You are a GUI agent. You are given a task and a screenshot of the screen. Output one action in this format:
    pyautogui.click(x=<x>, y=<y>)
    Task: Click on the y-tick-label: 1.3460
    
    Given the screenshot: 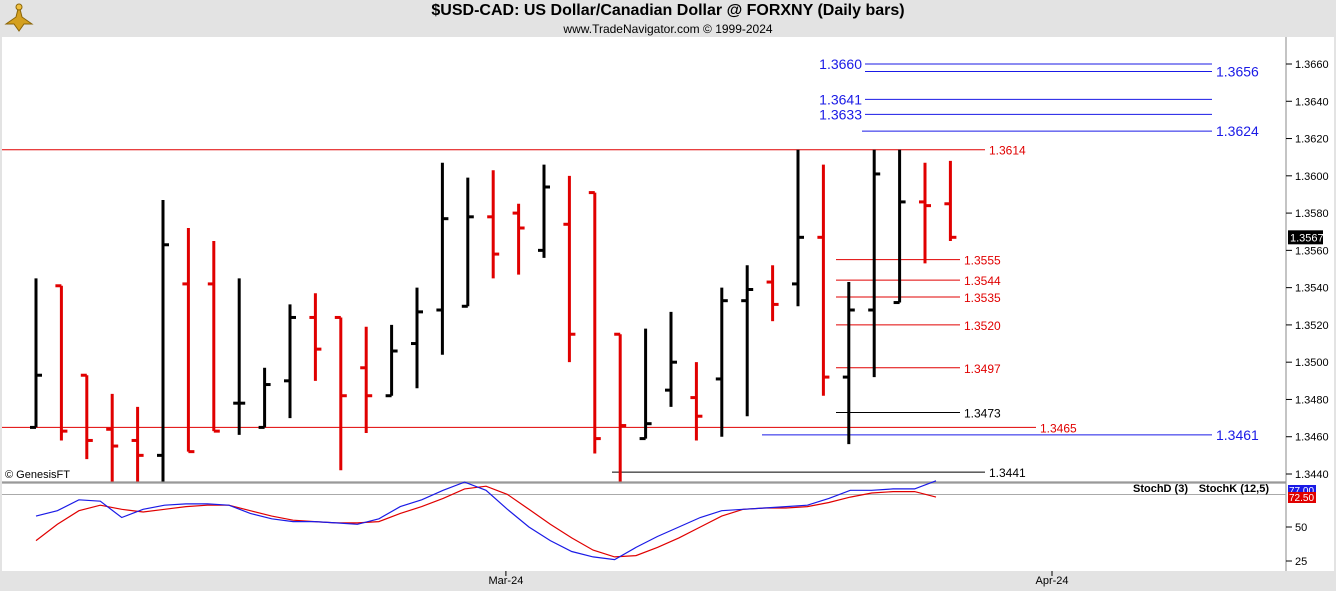 What is the action you would take?
    pyautogui.click(x=1312, y=438)
    